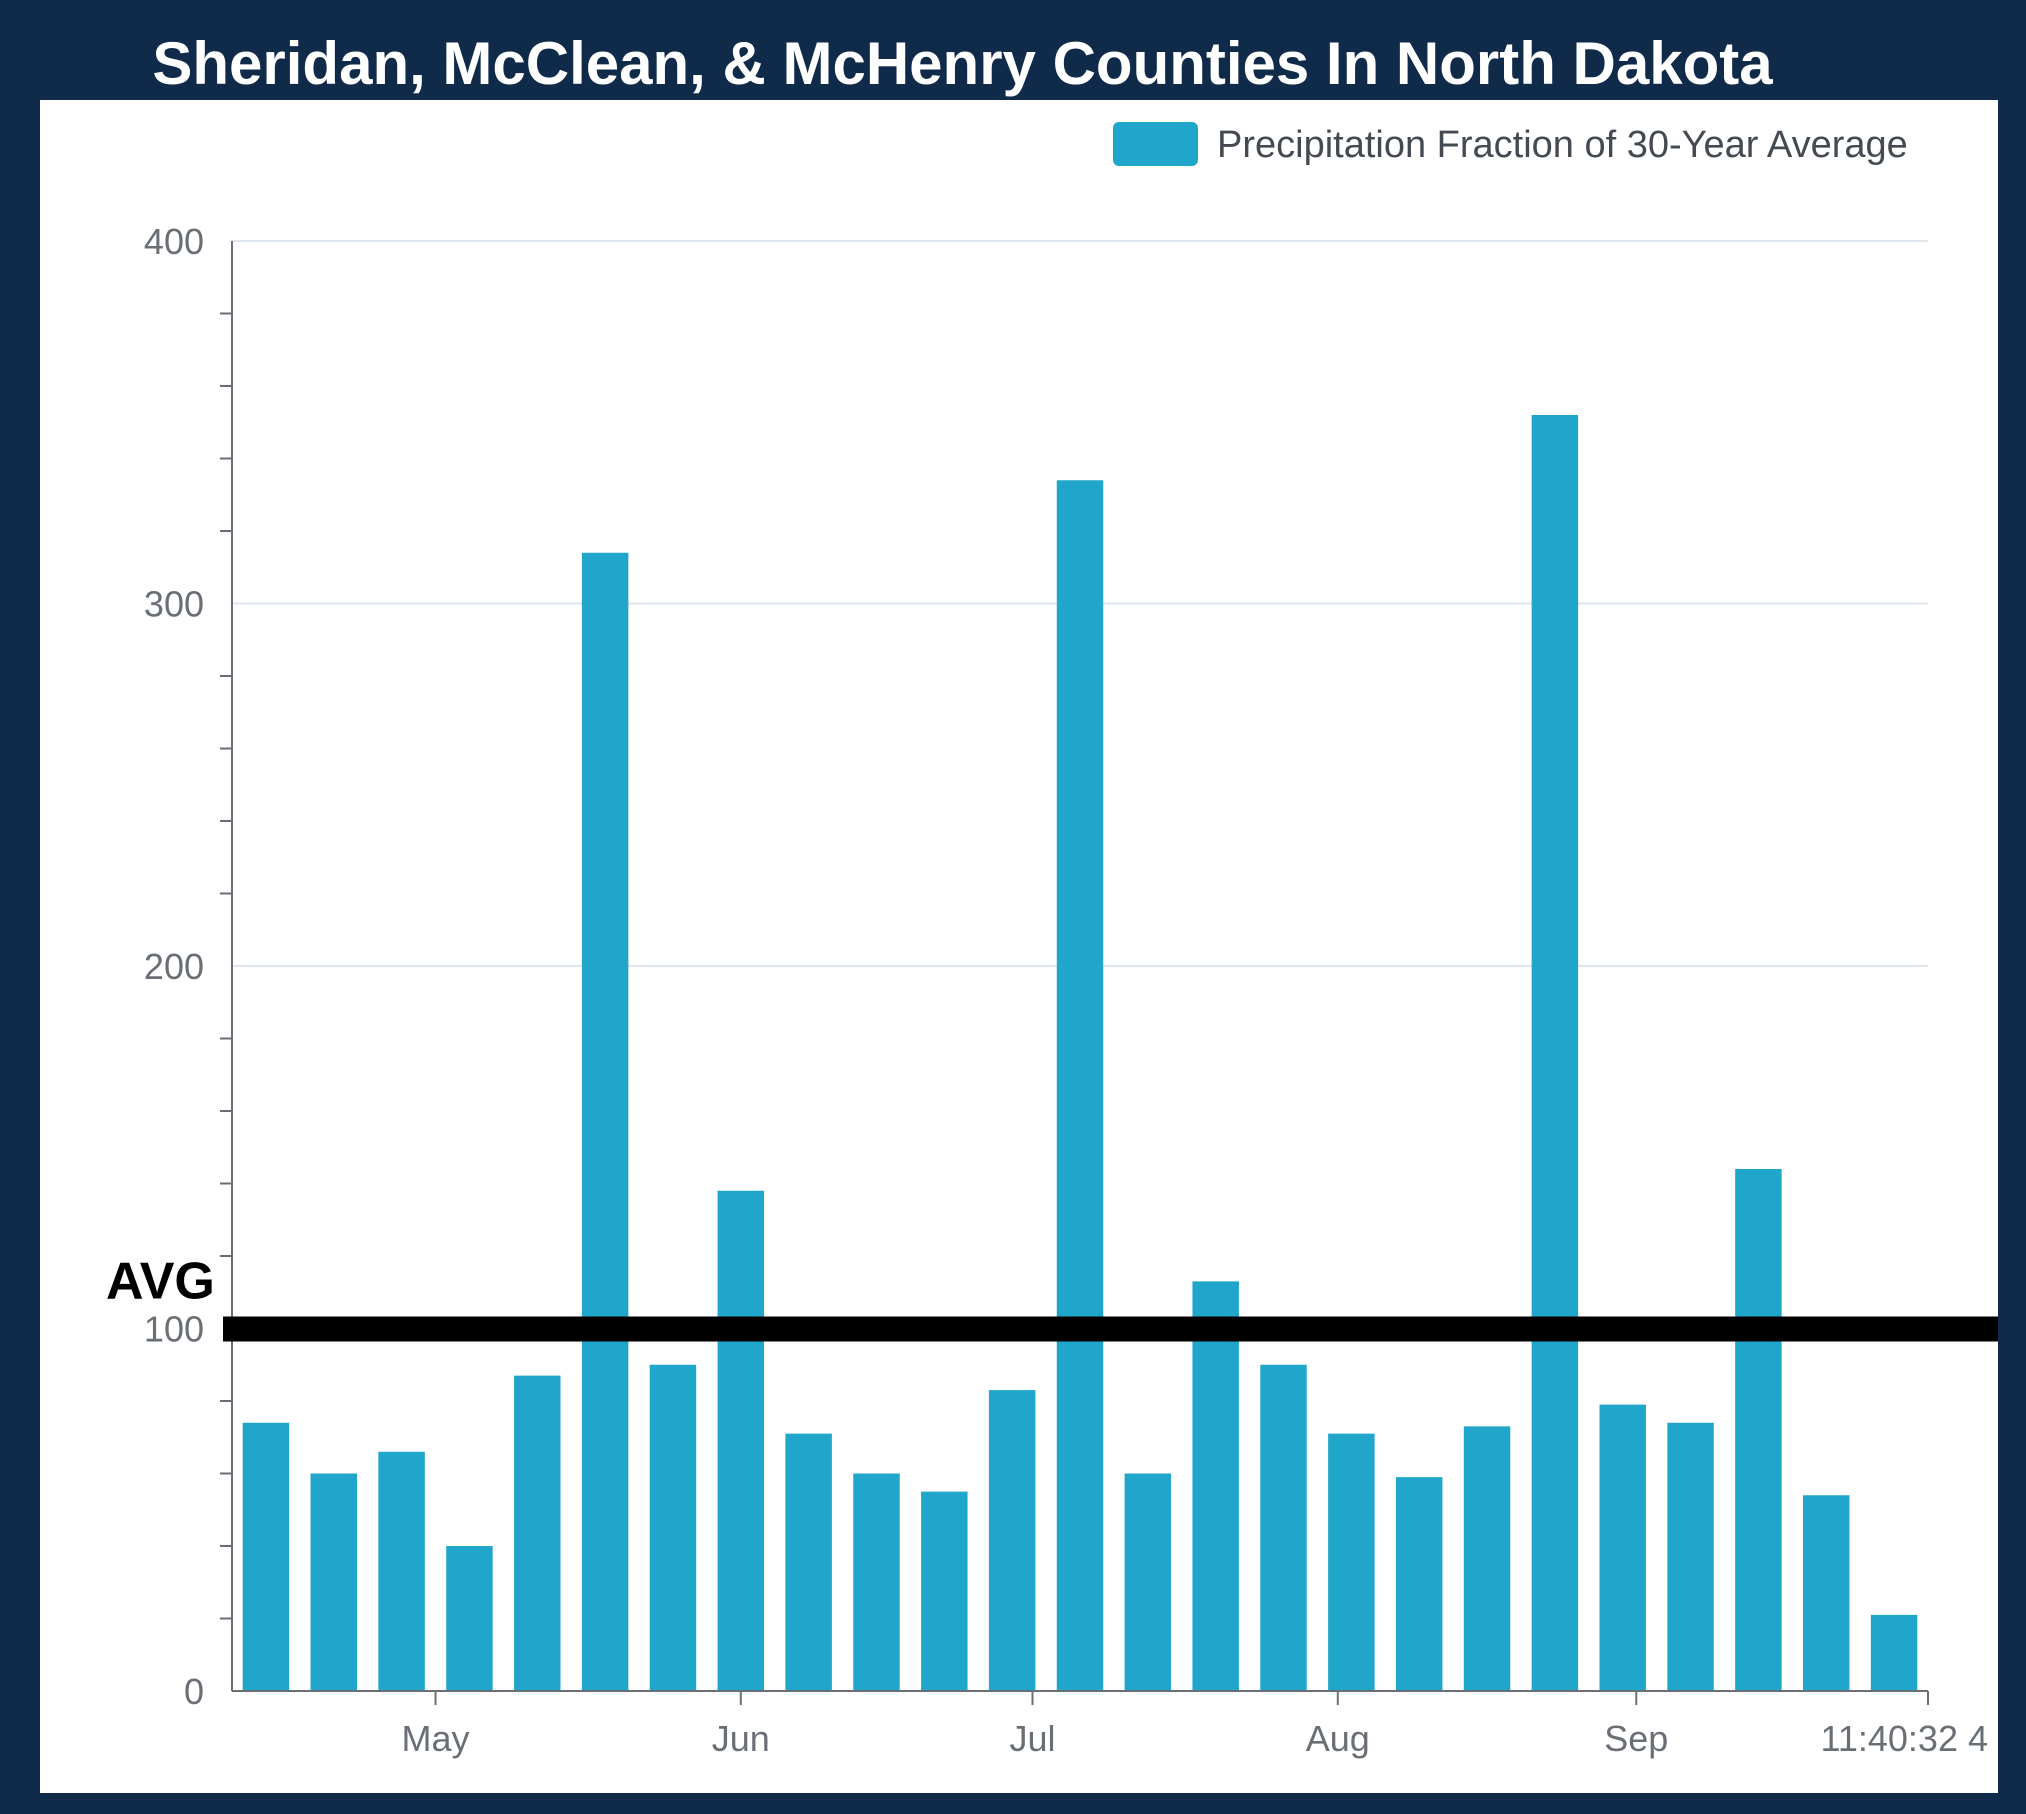 This screenshot has height=1814, width=2026. I want to click on avg-reference-line, so click(1110, 1329).